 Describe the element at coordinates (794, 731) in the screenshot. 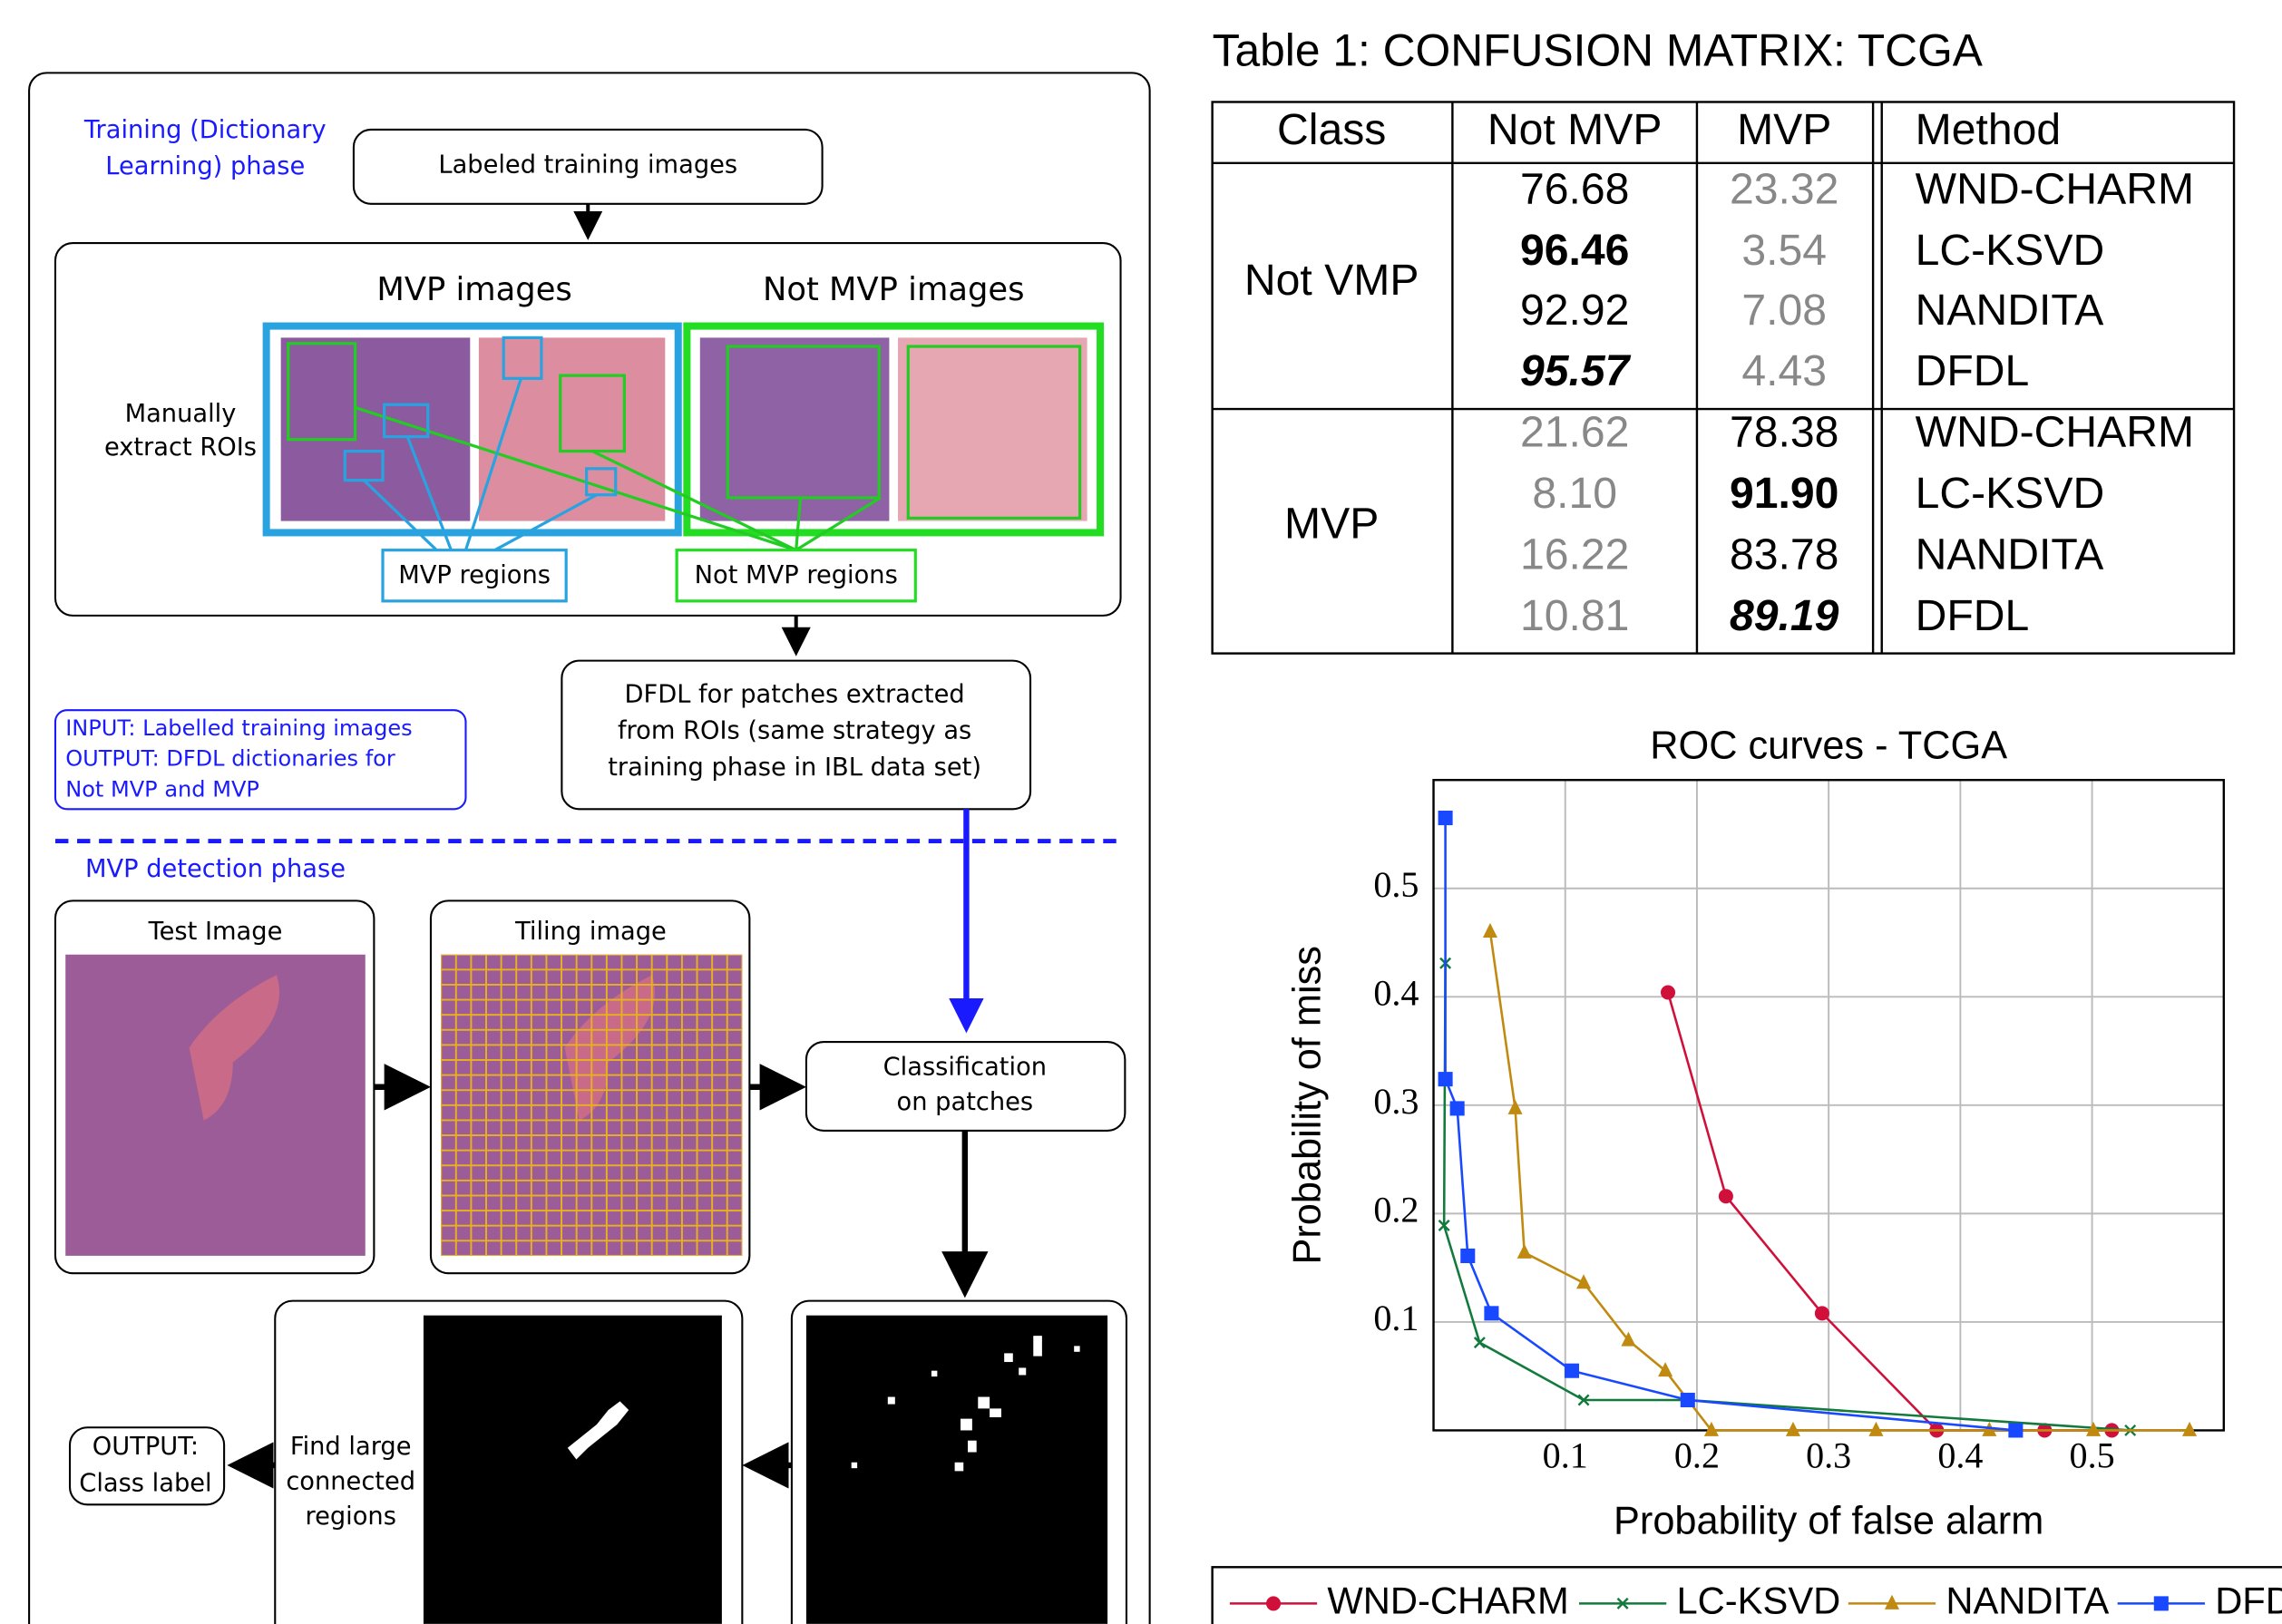

I see `box-label: from ROIs (same strategy as` at that location.